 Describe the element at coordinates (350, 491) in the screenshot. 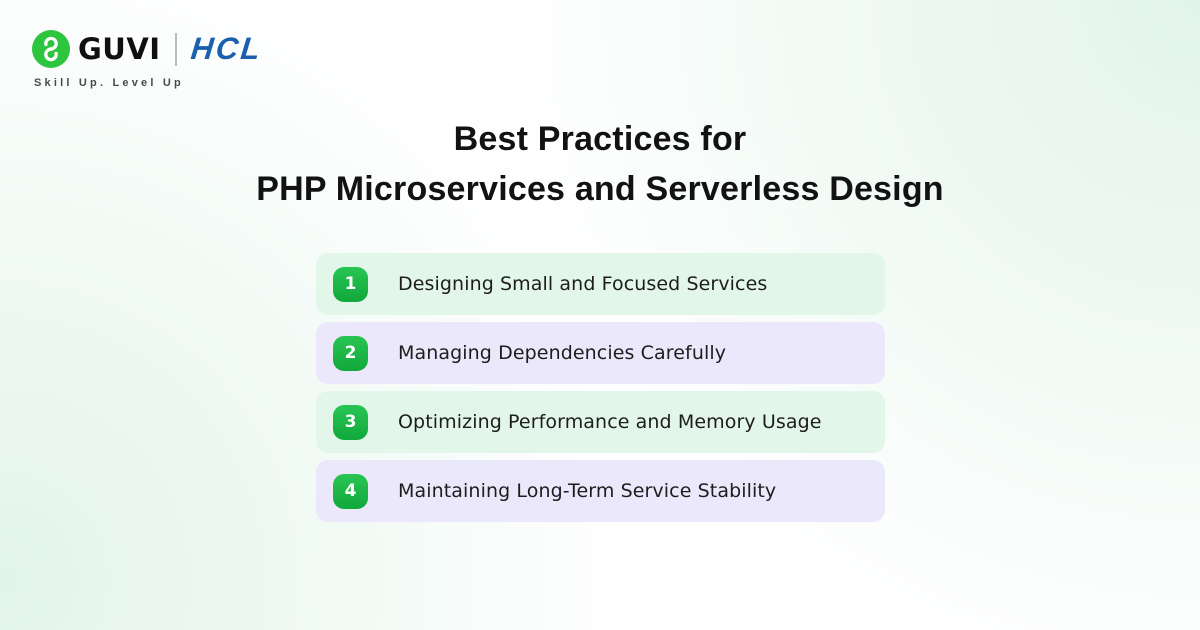

I see `item-number-badge: 4` at that location.